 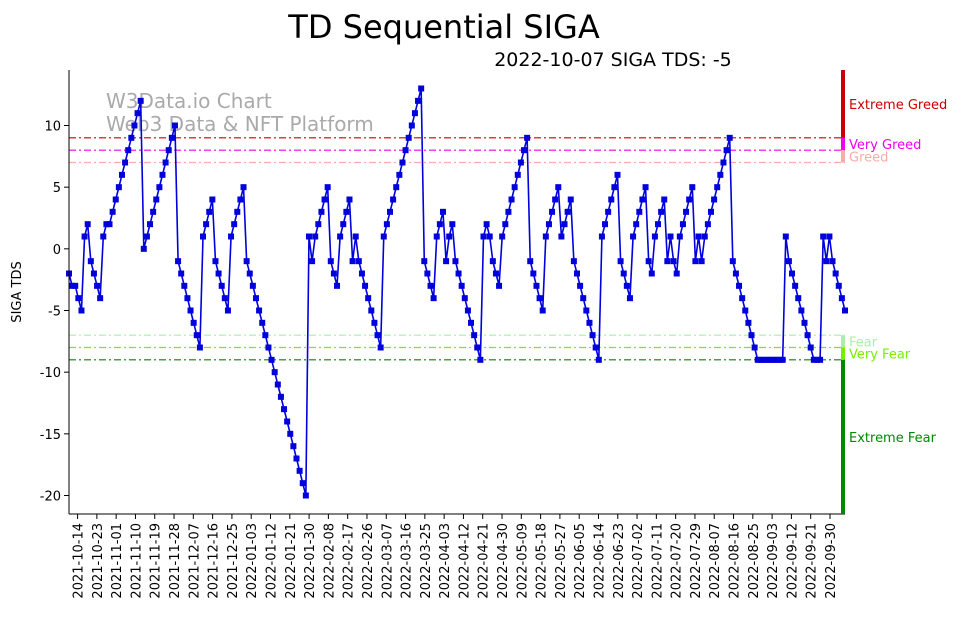 What do you see at coordinates (426, 561) in the screenshot?
I see `x-tick-label: 2022-03-25` at bounding box center [426, 561].